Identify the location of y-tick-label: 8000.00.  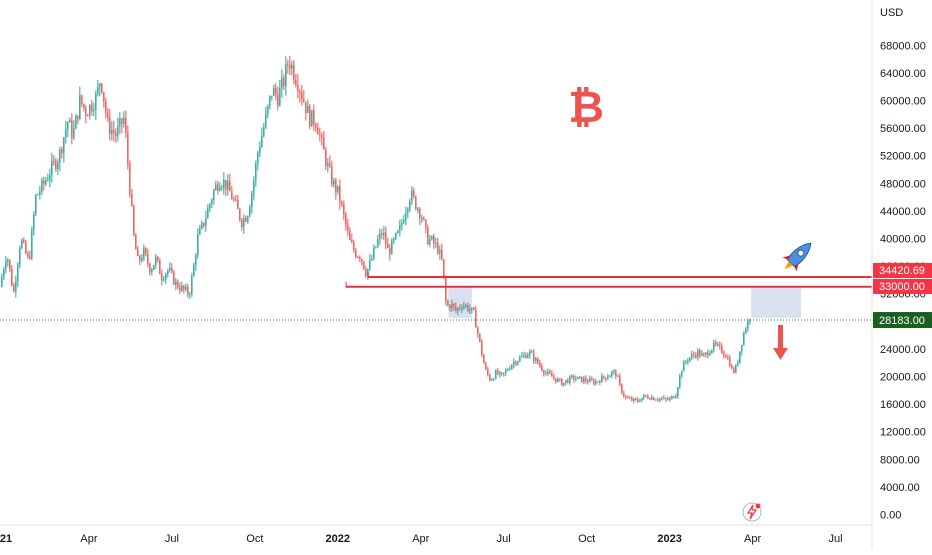
(900, 460).